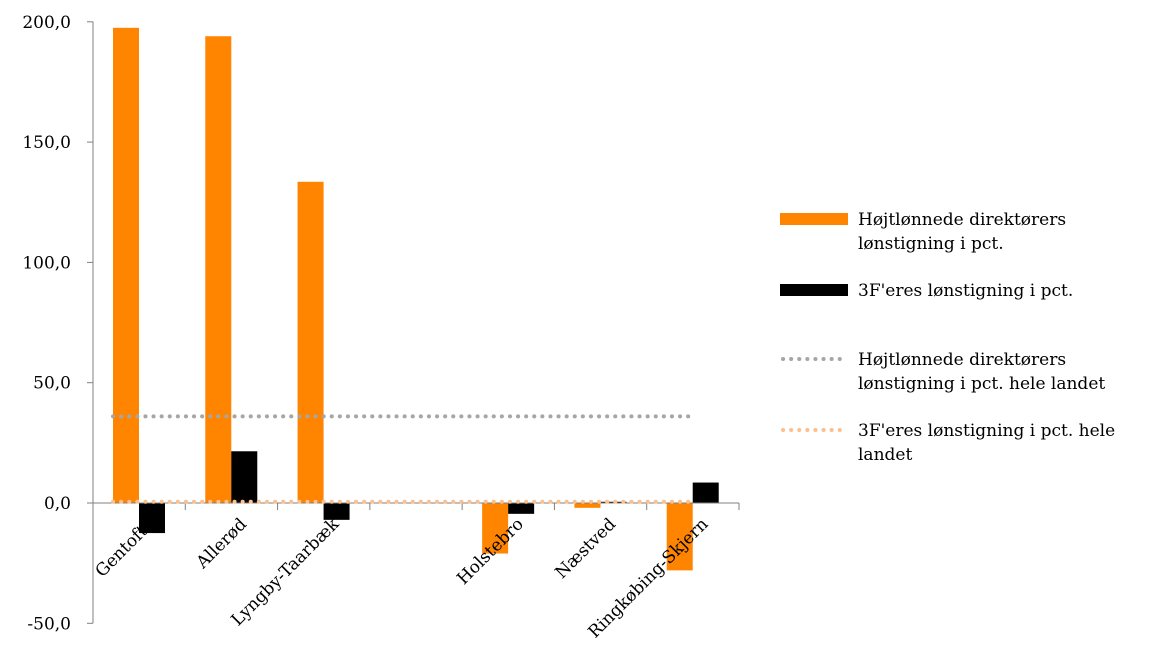  What do you see at coordinates (57, 504) in the screenshot?
I see `y-tick-label: 0,0` at bounding box center [57, 504].